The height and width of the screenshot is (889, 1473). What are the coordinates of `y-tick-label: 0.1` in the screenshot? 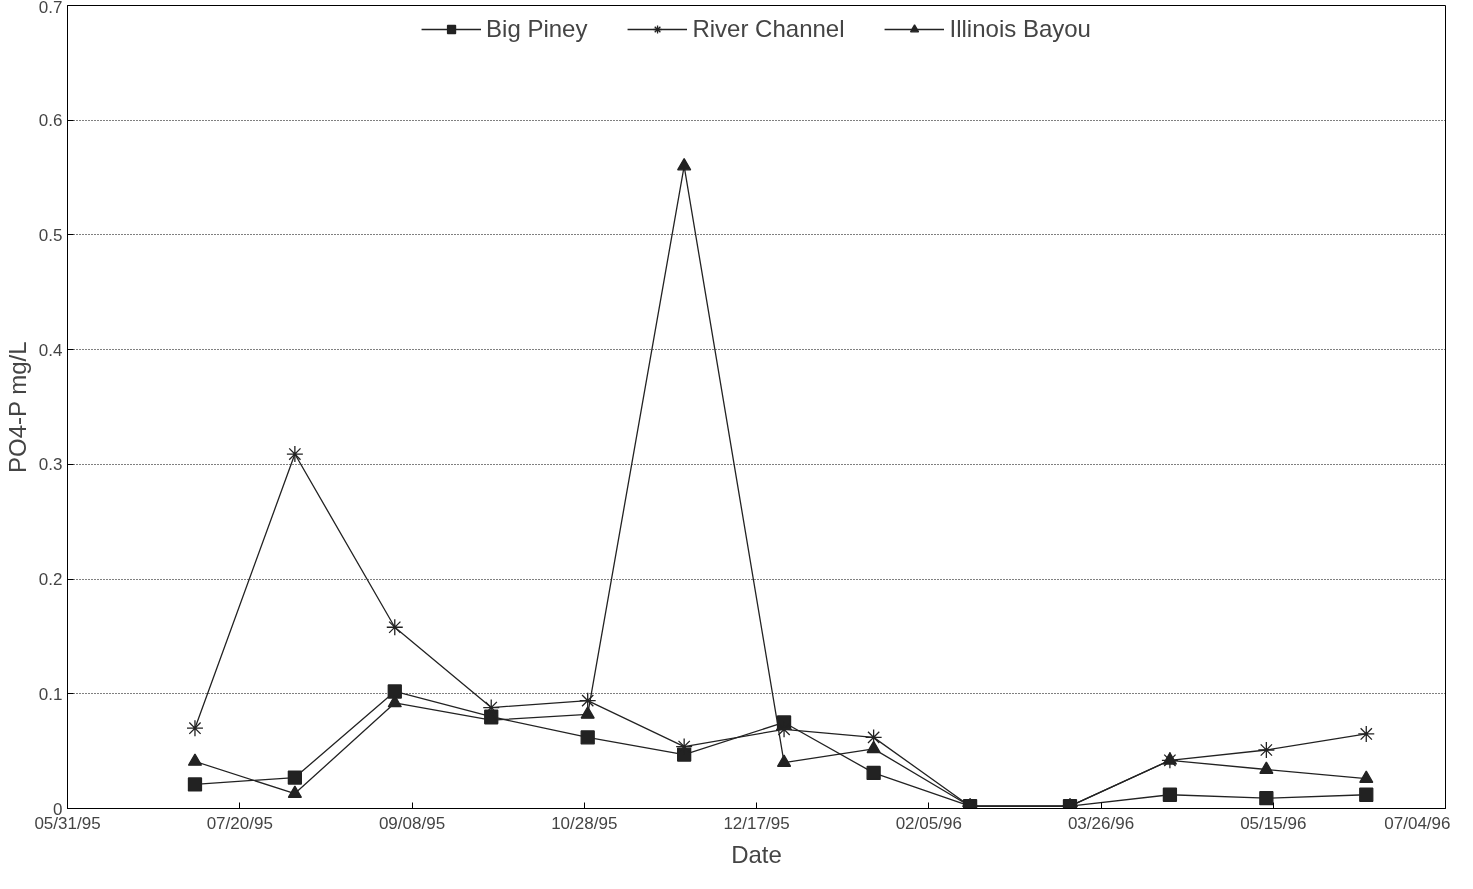 It's located at (50, 694).